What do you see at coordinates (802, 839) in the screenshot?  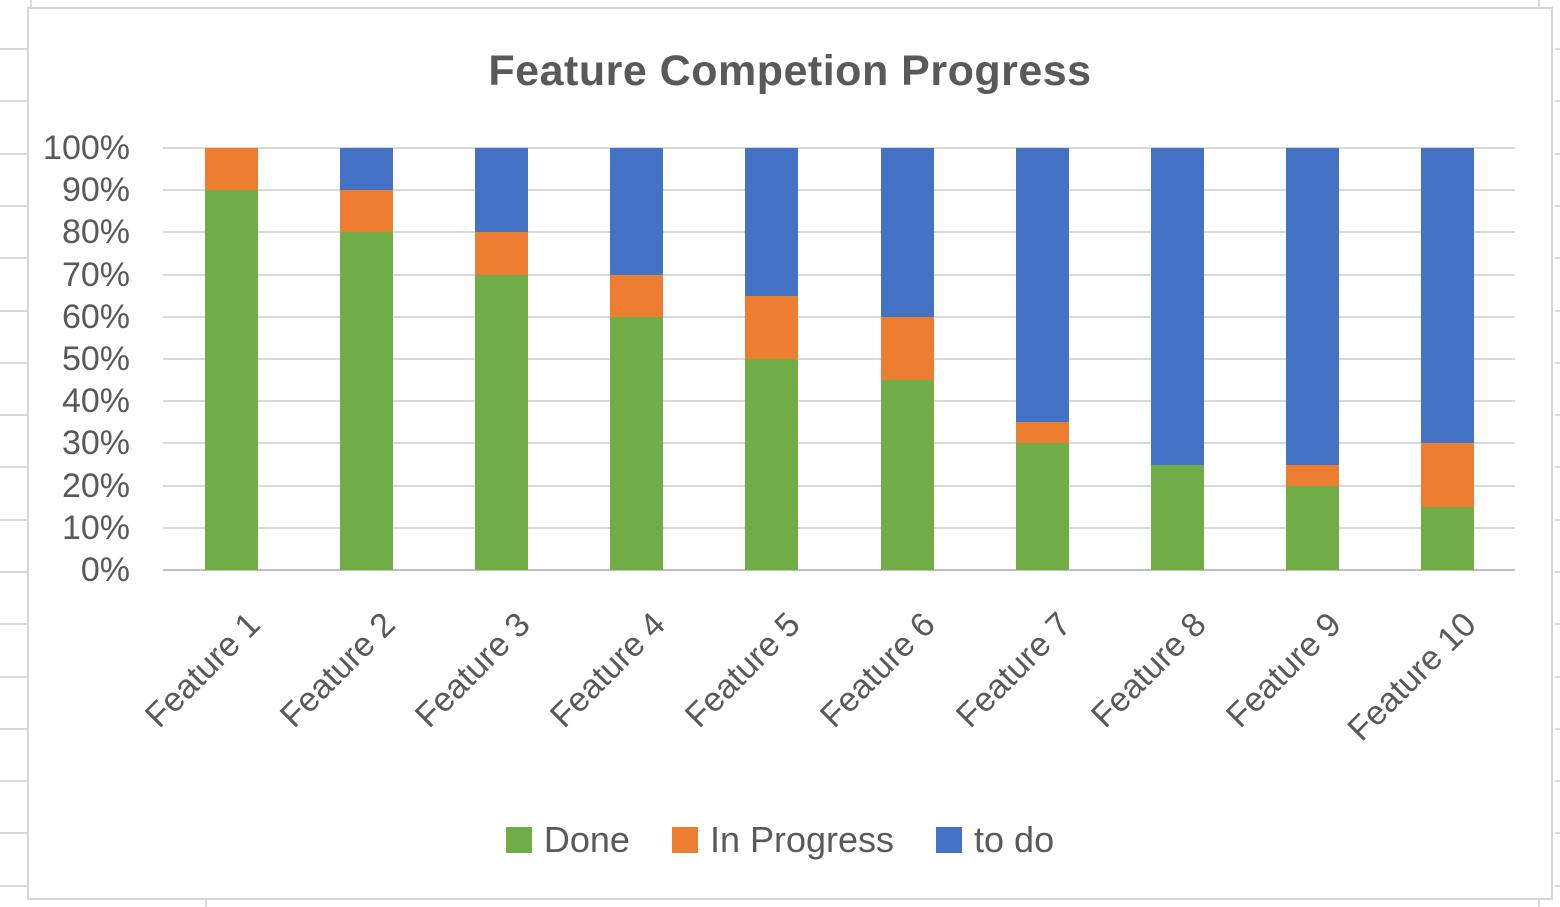 I see `legend-label: In Progress` at bounding box center [802, 839].